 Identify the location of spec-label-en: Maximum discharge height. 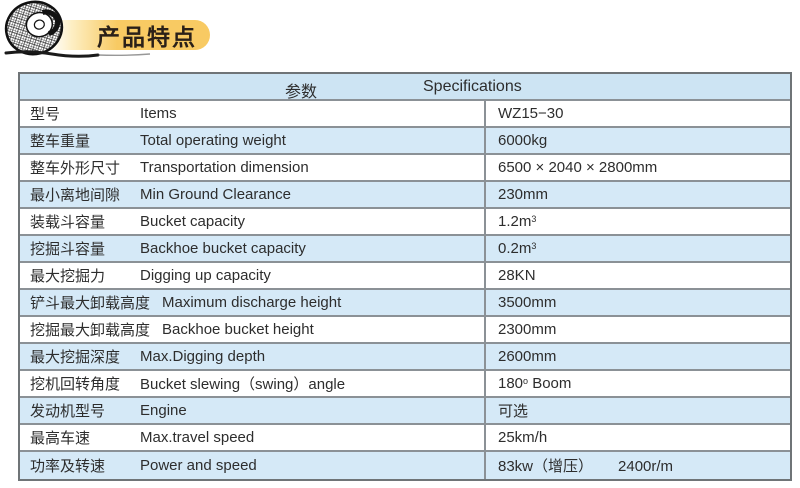
(252, 302).